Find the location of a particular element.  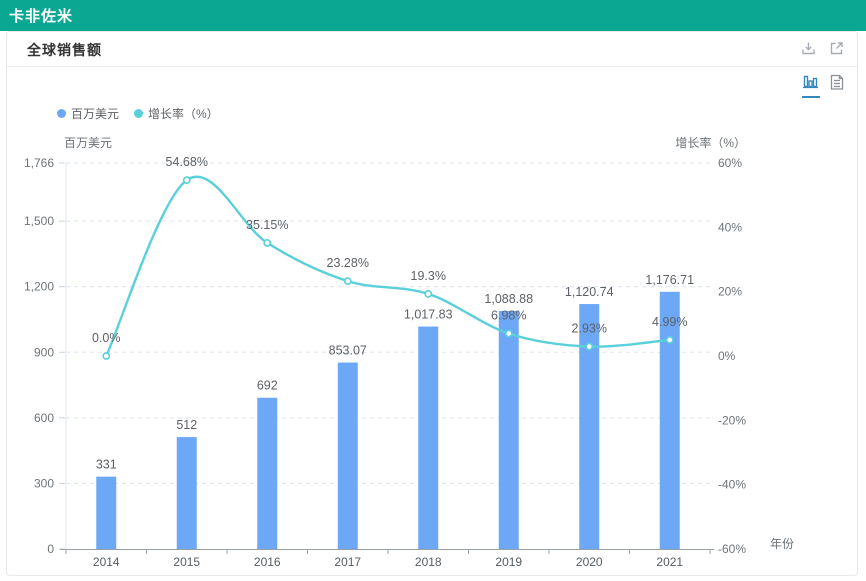

svg-text: -20% is located at coordinates (732, 420).